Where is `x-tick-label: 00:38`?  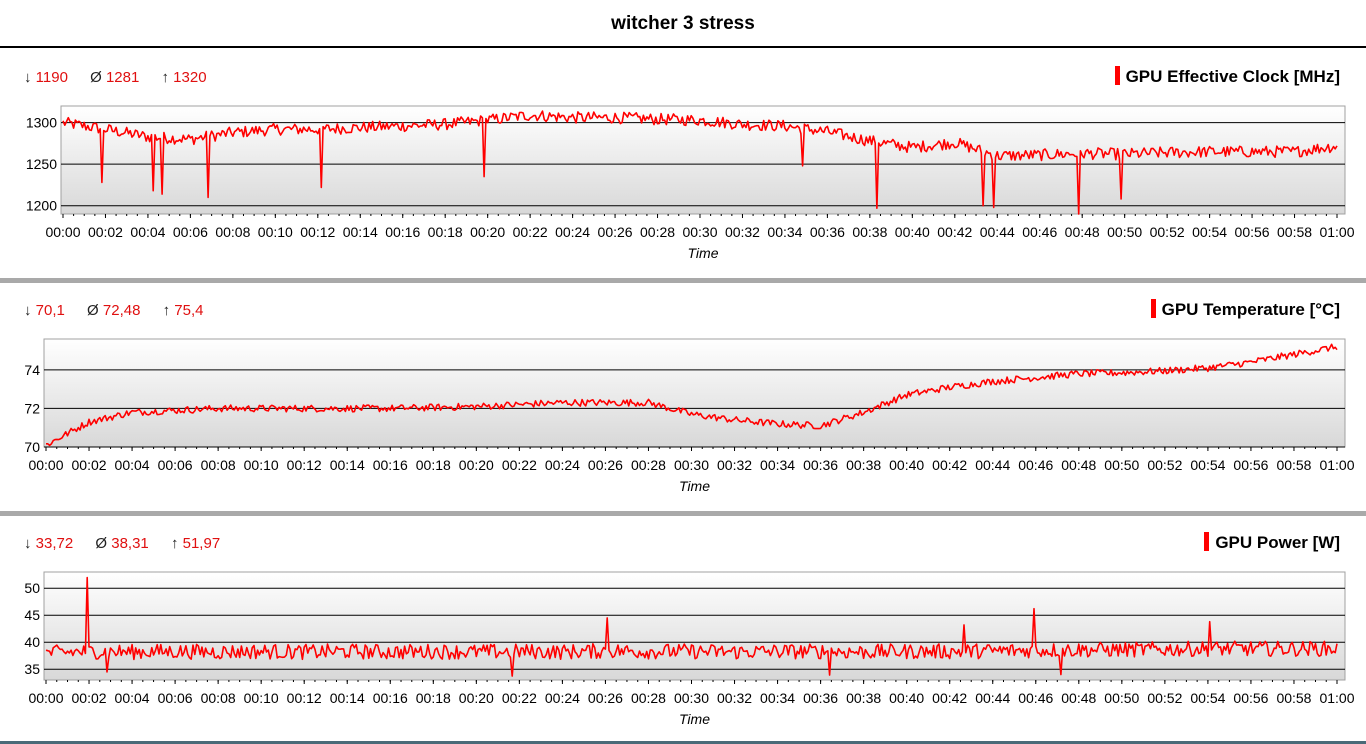 x-tick-label: 00:38 is located at coordinates (863, 465).